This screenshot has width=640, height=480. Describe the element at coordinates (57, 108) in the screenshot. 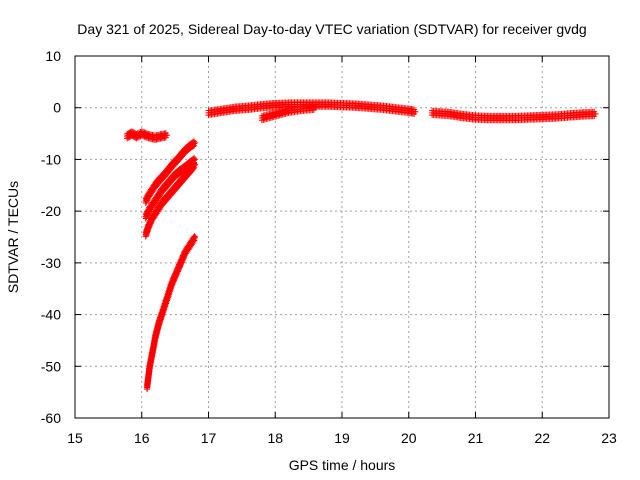

I see `y-tick-label: 0` at that location.